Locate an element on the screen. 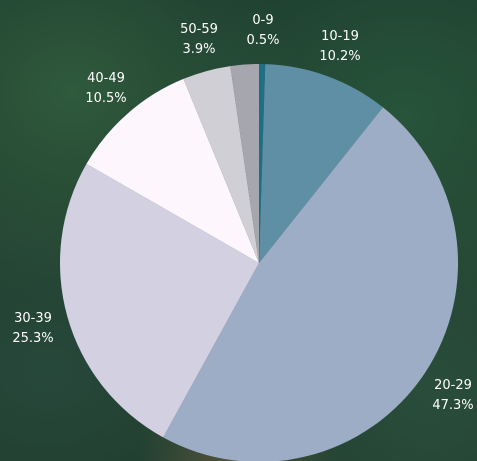 The height and width of the screenshot is (461, 477). slice-category-label: 50-59 is located at coordinates (199, 29).